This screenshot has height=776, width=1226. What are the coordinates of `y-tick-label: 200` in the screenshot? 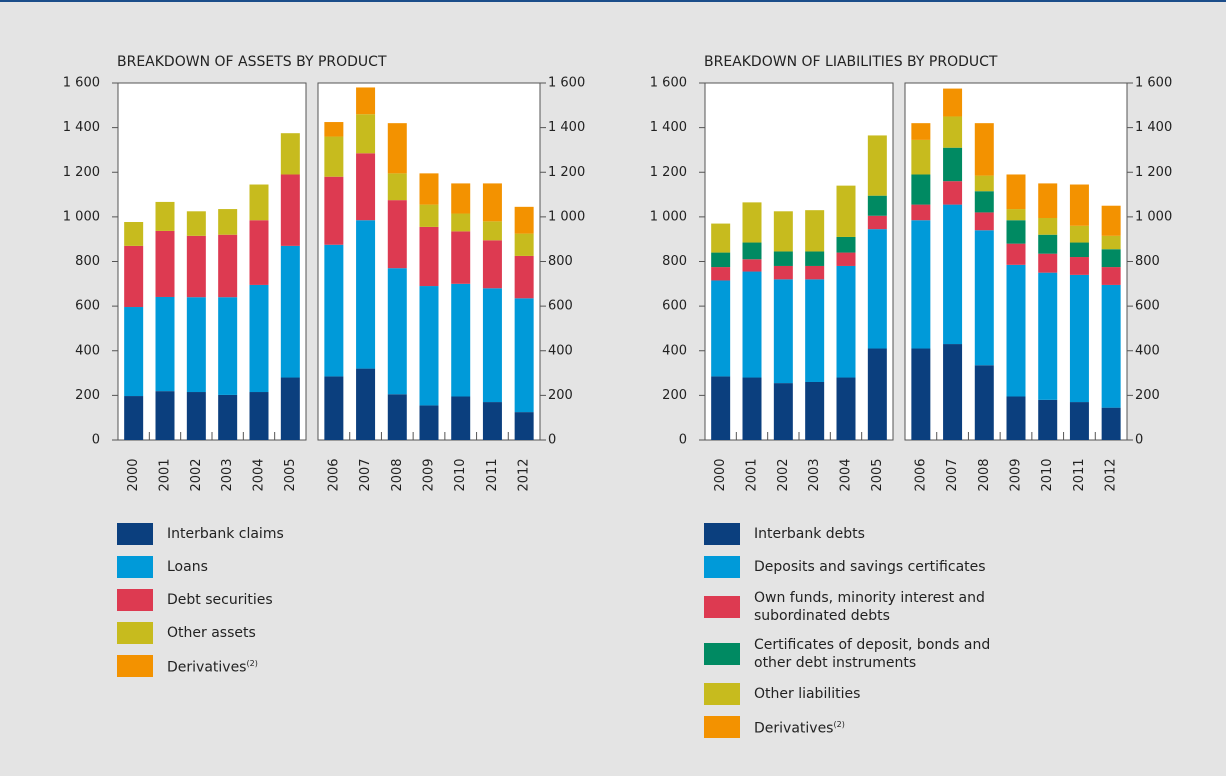 It's located at (674, 395).